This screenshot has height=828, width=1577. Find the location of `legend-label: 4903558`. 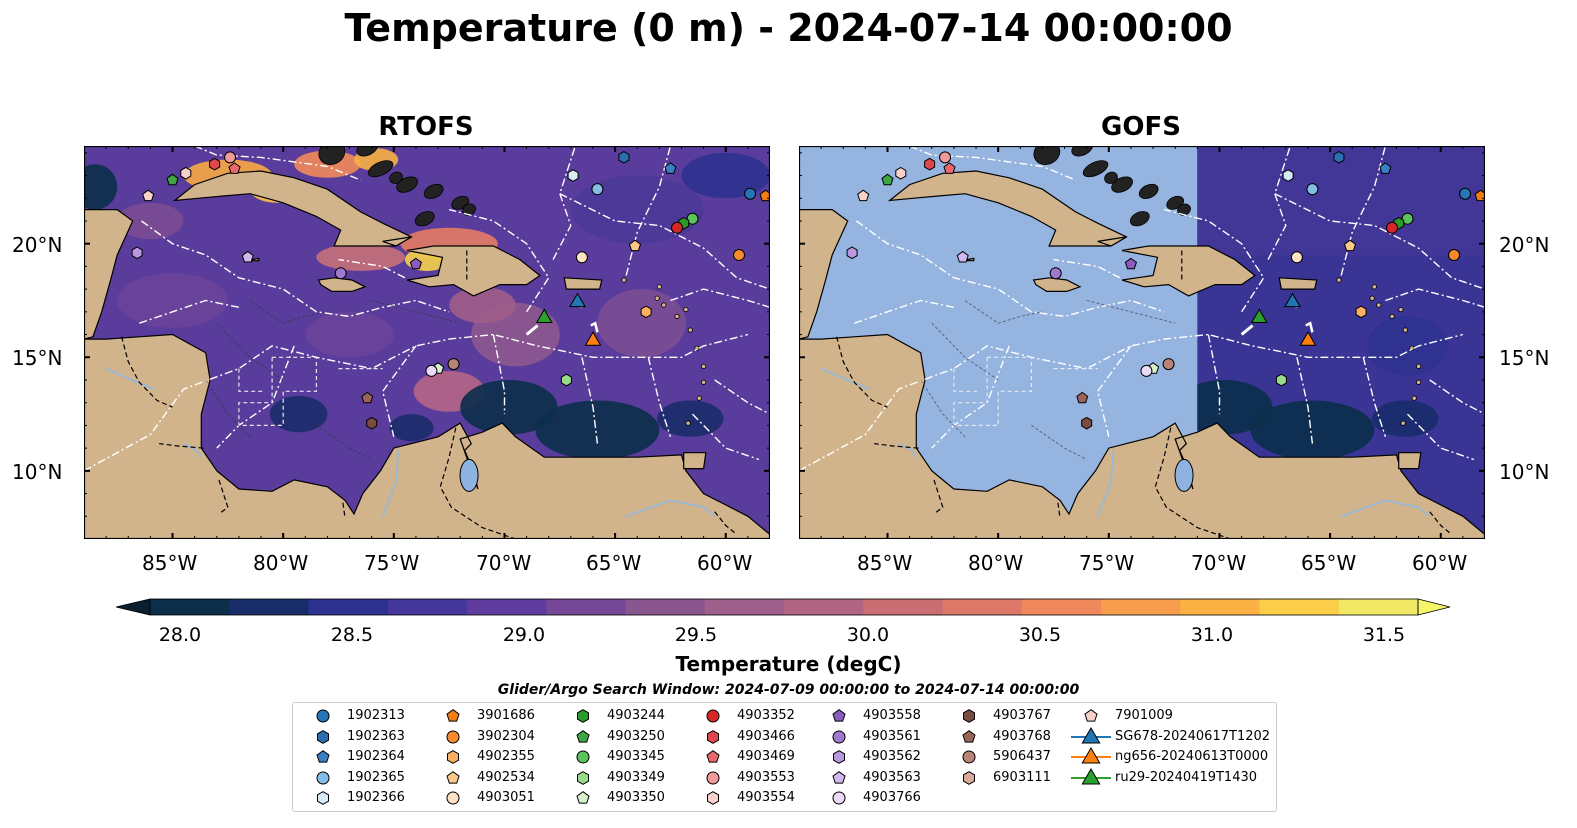

legend-label: 4903558 is located at coordinates (892, 715).